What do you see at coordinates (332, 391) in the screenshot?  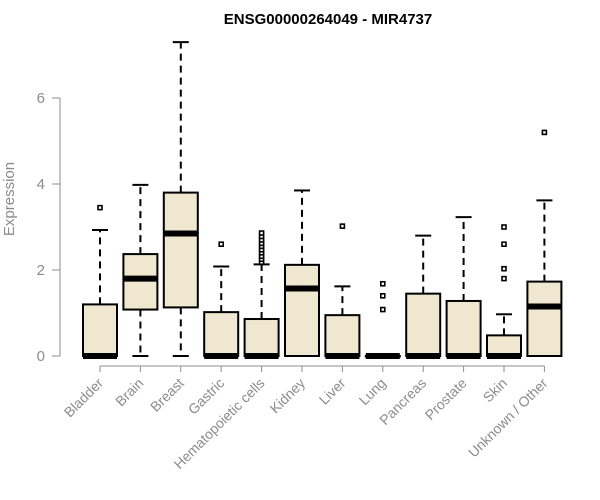 I see `x-tick-label: Liver` at bounding box center [332, 391].